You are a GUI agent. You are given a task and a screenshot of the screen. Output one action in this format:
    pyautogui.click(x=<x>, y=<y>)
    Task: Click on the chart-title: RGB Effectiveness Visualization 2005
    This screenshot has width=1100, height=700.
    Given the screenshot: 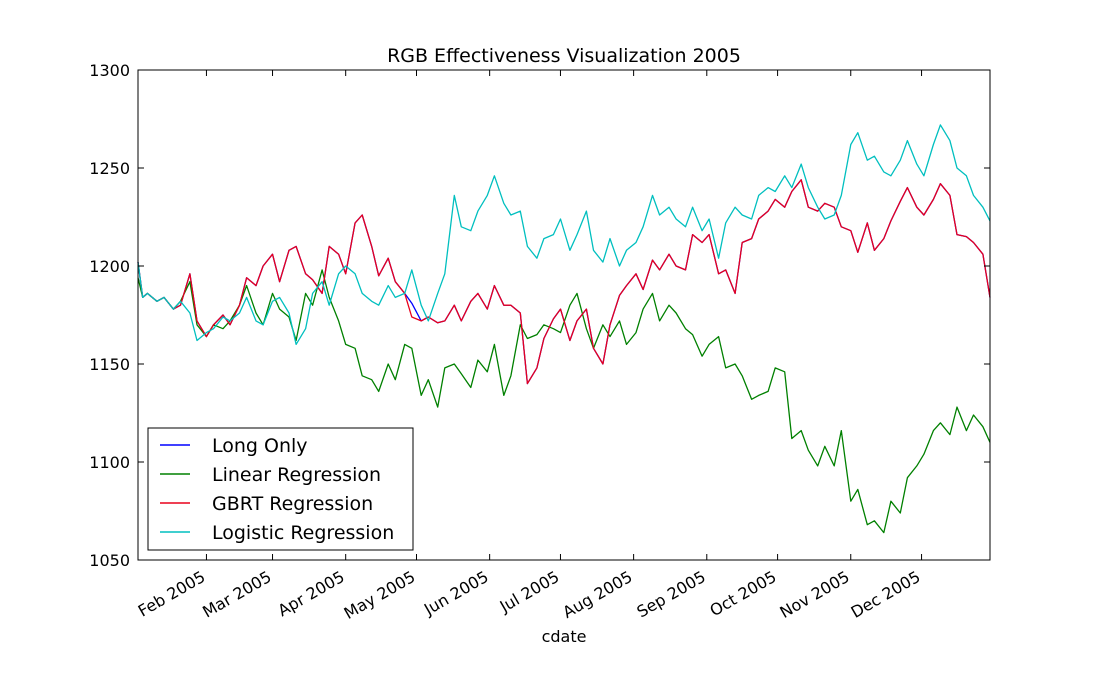 What is the action you would take?
    pyautogui.click(x=564, y=56)
    